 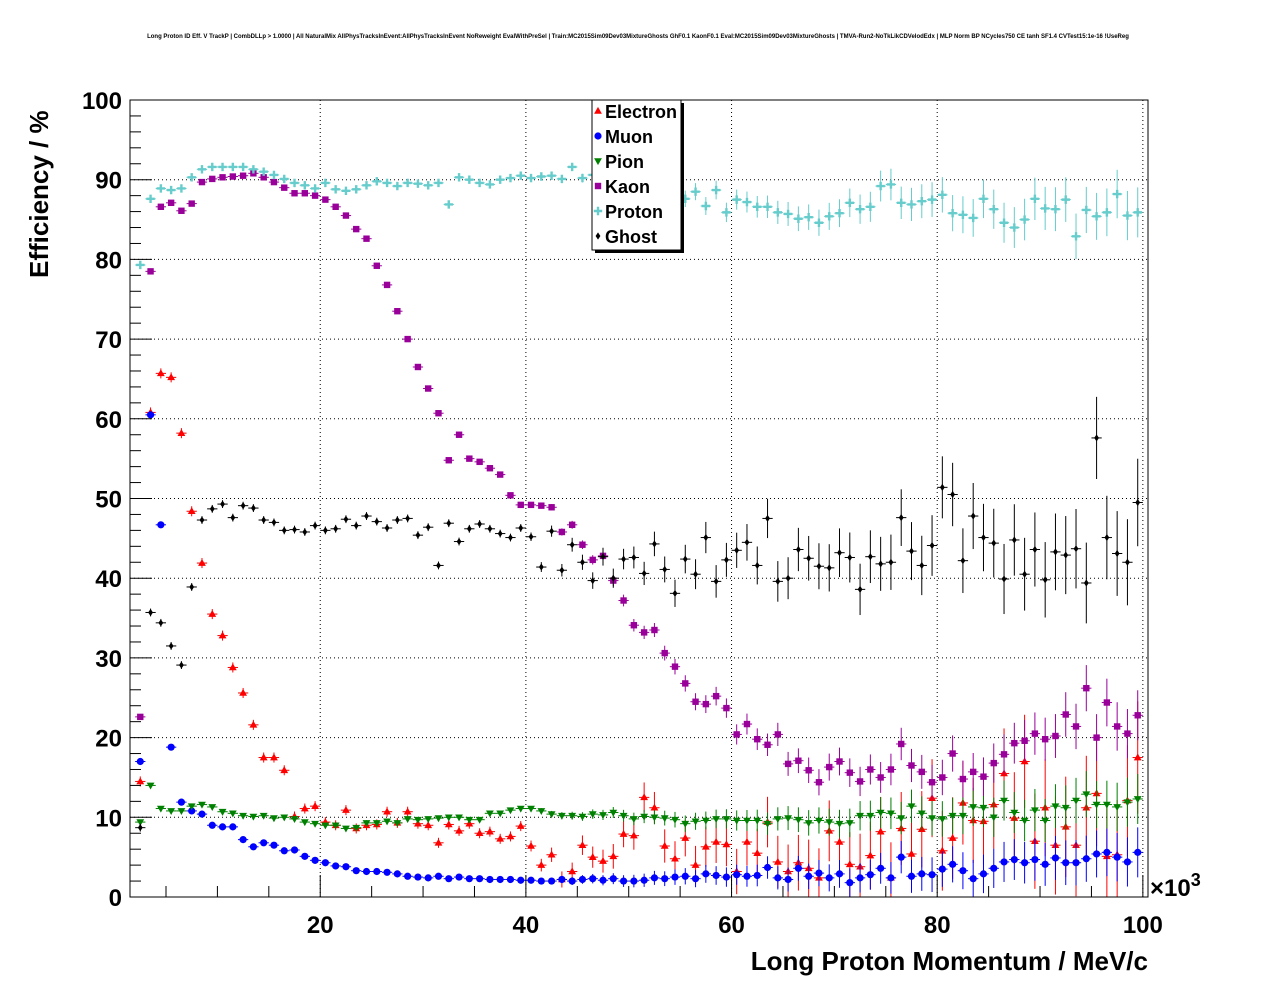 I want to click on legend-marker, so click(x=598, y=236).